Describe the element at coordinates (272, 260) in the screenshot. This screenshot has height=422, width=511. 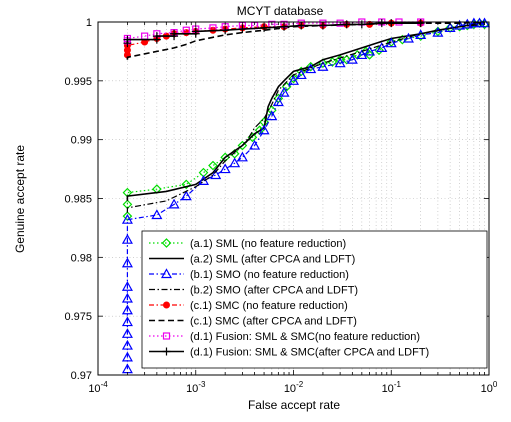
I see `legend-label: (a.2) SML (after CPCA and LDFT)` at that location.